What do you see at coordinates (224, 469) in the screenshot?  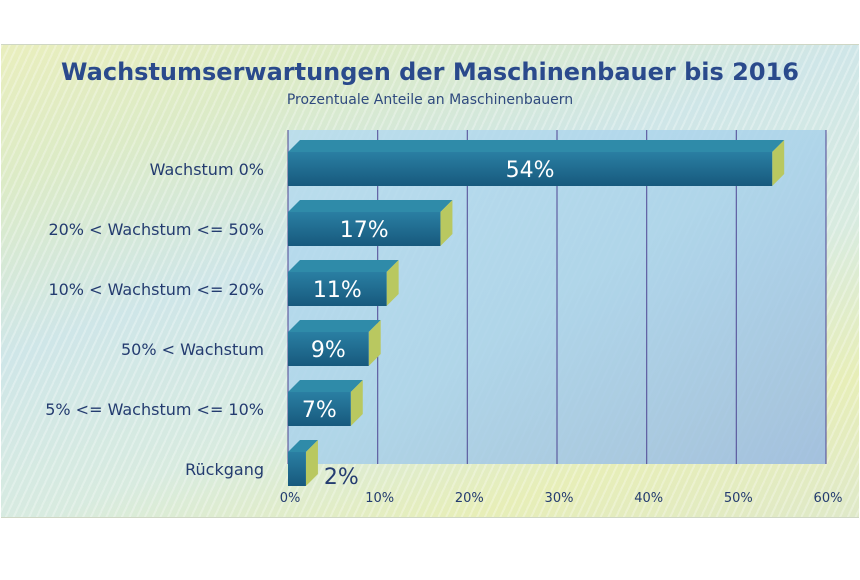 I see `y-category-label: Rückgang` at bounding box center [224, 469].